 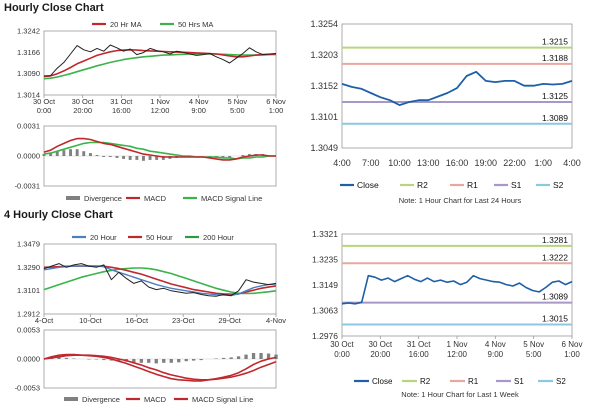 I want to click on hourly-macd-y-tick-label: -0.0031, so click(x=27, y=186).